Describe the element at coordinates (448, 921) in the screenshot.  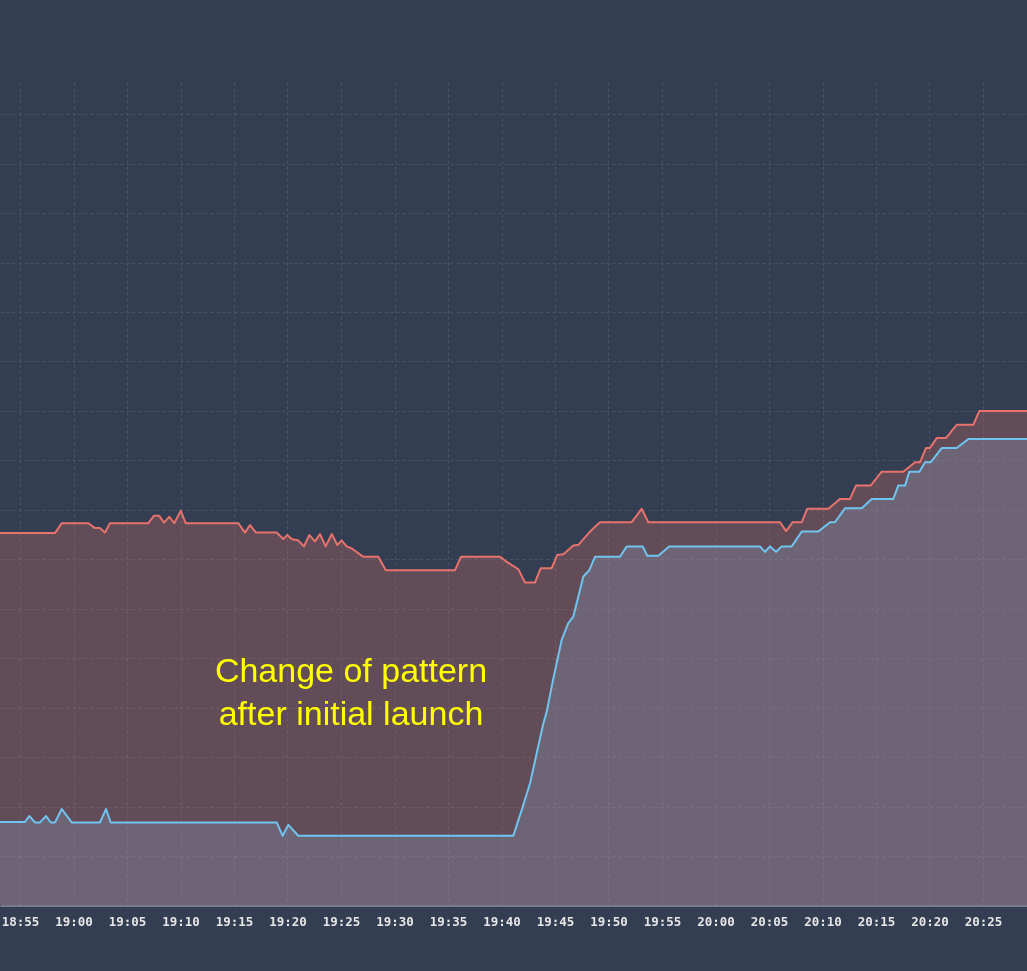
I see `x-tick-label: 19:35` at that location.